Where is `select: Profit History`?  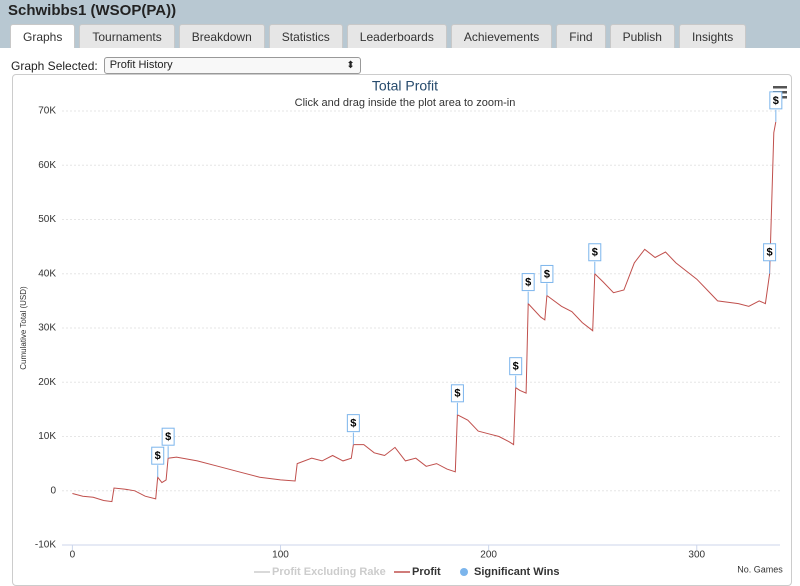 select: Profit History is located at coordinates (232, 65).